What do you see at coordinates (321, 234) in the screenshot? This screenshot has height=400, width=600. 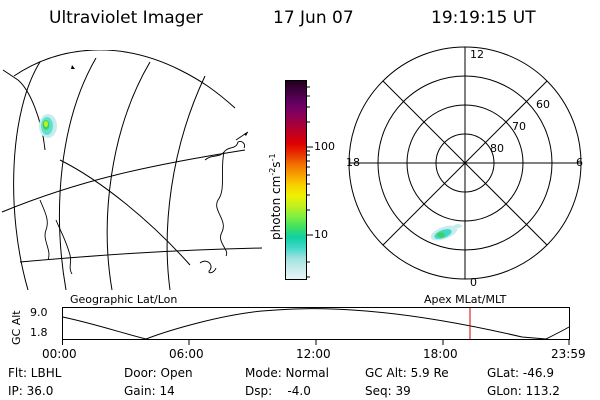 I see `colorbar-tick-10: 10` at bounding box center [321, 234].